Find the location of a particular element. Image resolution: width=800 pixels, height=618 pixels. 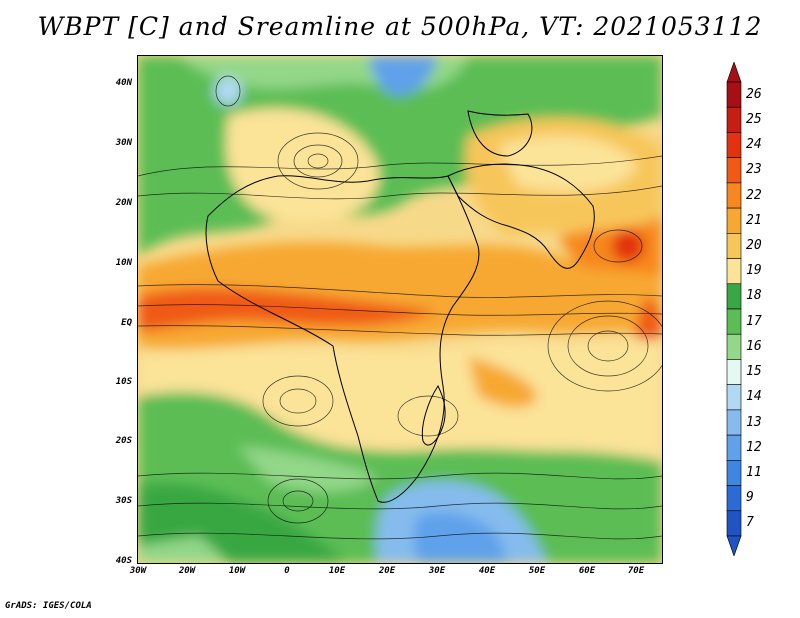

colorbar-label: 24 is located at coordinates (754, 145).